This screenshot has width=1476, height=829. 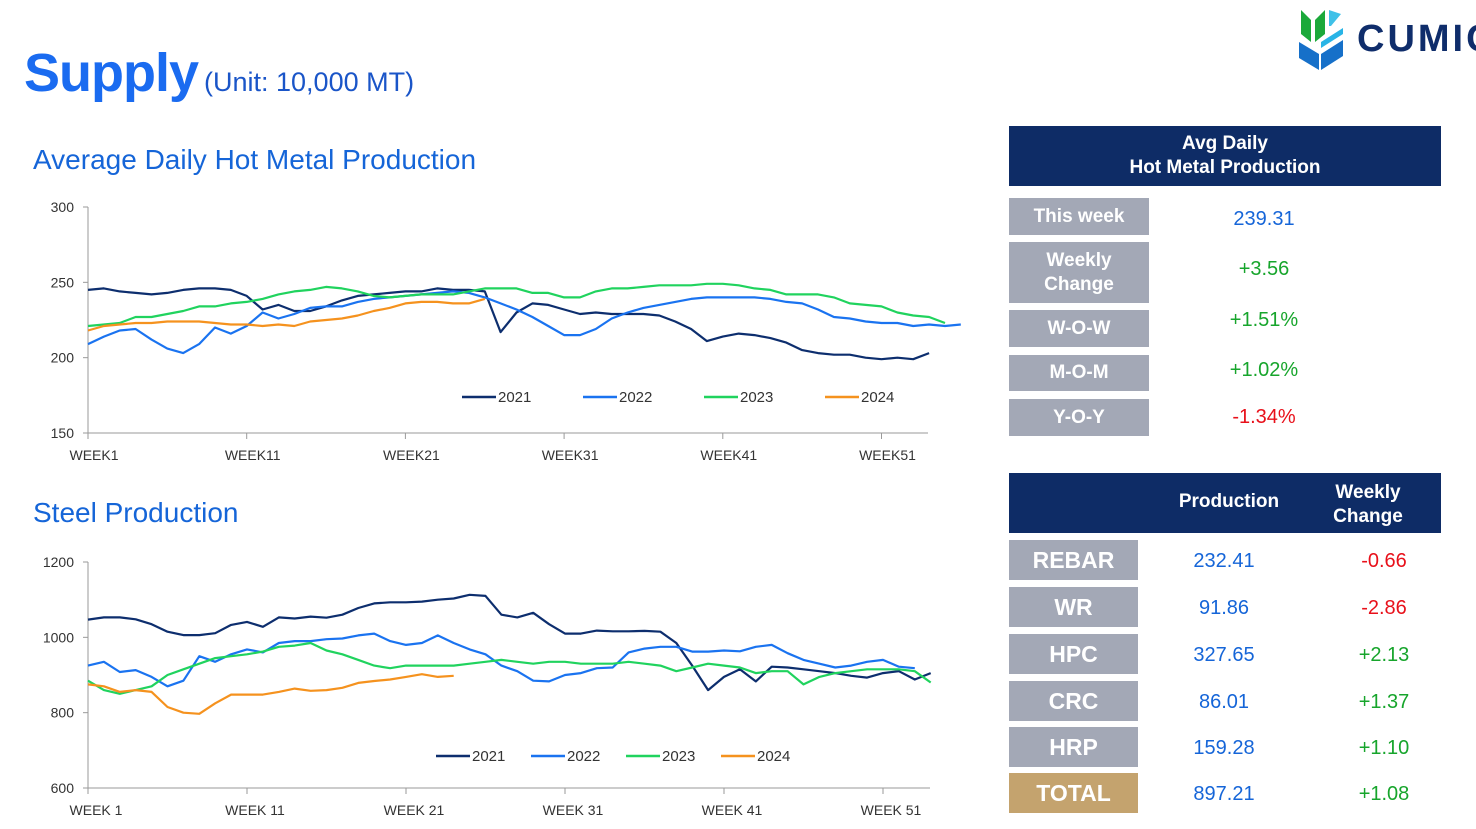 What do you see at coordinates (93, 455) in the screenshot?
I see `x-tick-label: WEEK1` at bounding box center [93, 455].